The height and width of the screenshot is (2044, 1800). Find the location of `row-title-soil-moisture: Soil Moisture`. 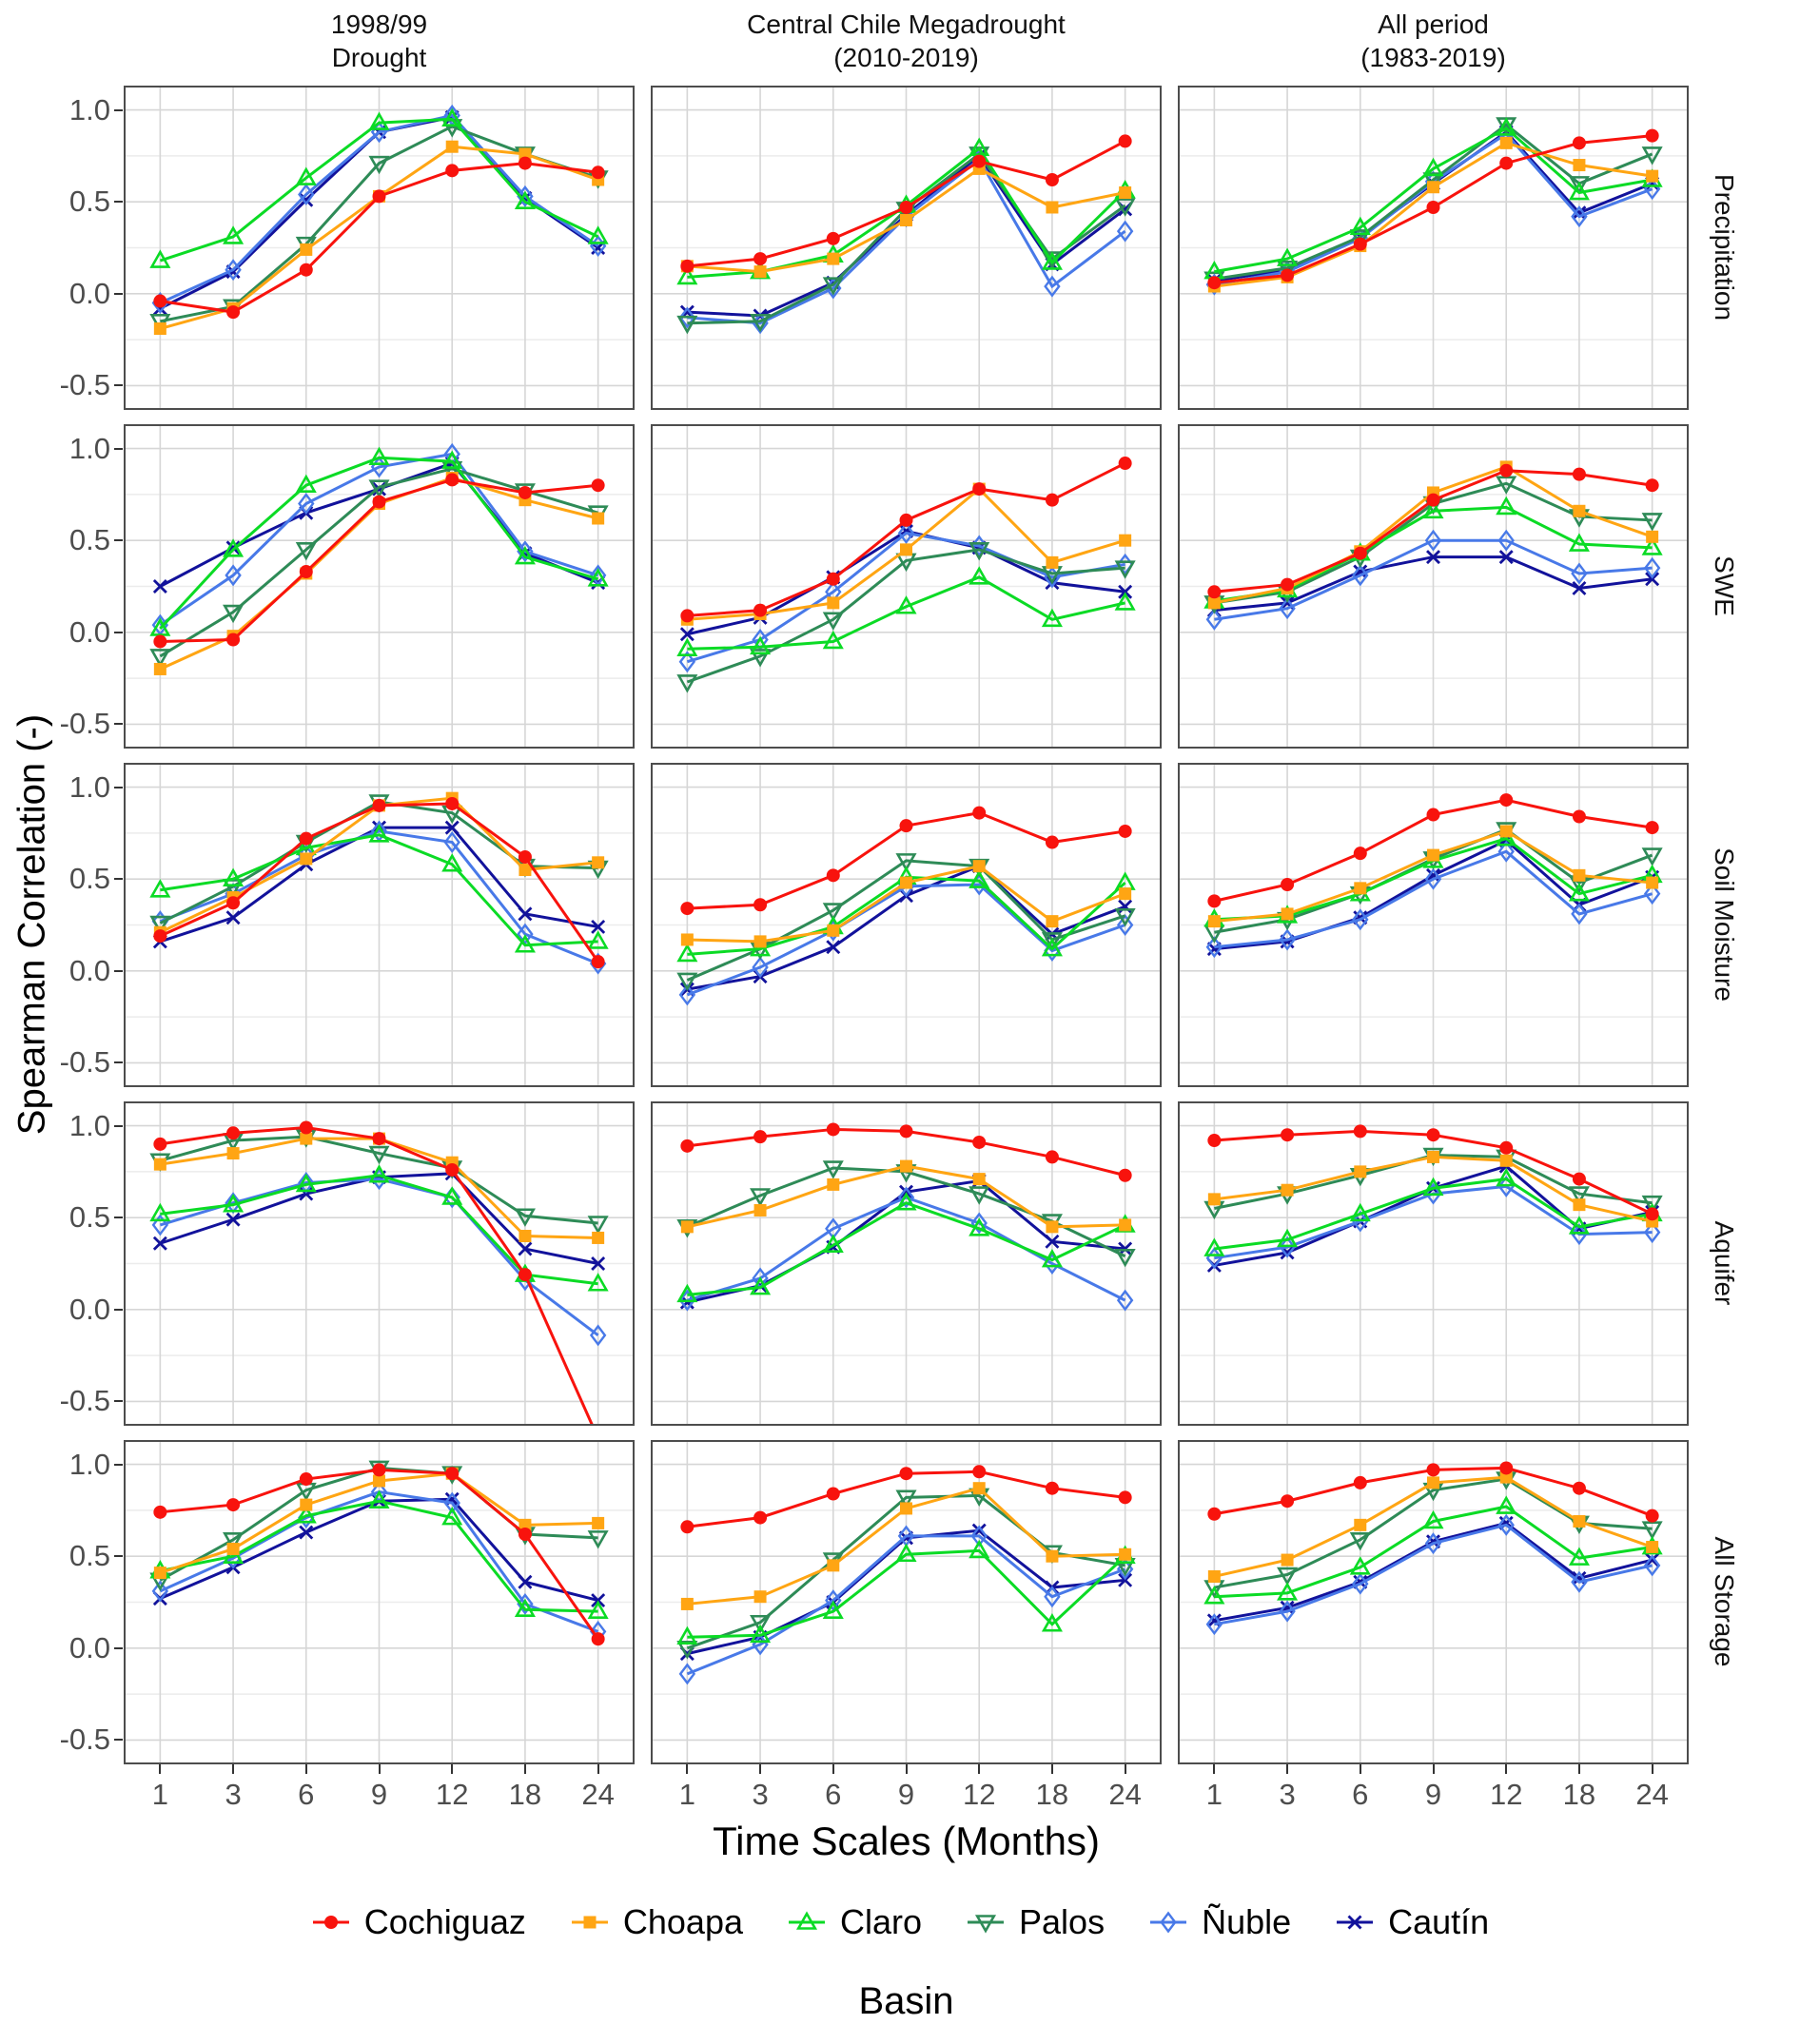

row-title-soil-moisture: Soil Moisture is located at coordinates (1724, 925).